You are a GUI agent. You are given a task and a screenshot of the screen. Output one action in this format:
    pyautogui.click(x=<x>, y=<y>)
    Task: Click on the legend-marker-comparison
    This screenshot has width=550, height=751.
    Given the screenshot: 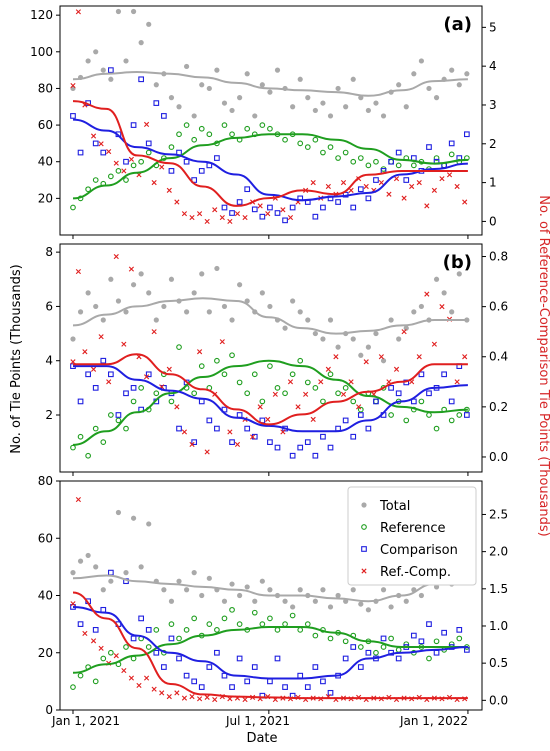 What is the action you would take?
    pyautogui.click(x=364, y=549)
    